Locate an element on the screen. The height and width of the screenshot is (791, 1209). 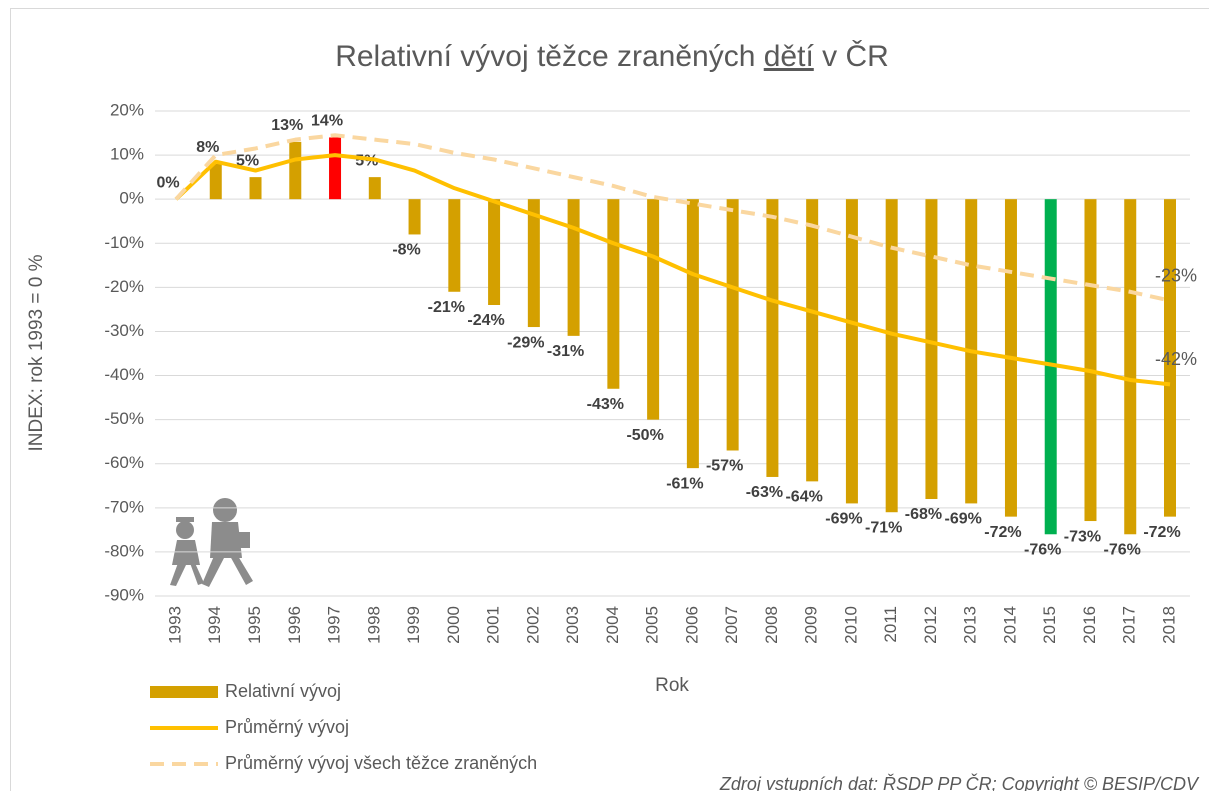
x-tick-label: 1993 is located at coordinates (174, 625).